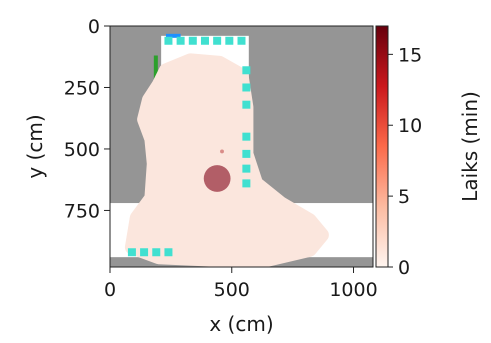 The height and width of the screenshot is (343, 491). I want to click on x-tick-label: 0, so click(110, 290).